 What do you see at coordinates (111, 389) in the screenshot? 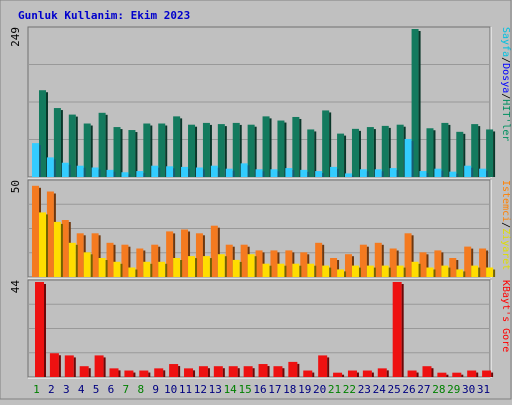
I see `day-label: 6` at bounding box center [111, 389].